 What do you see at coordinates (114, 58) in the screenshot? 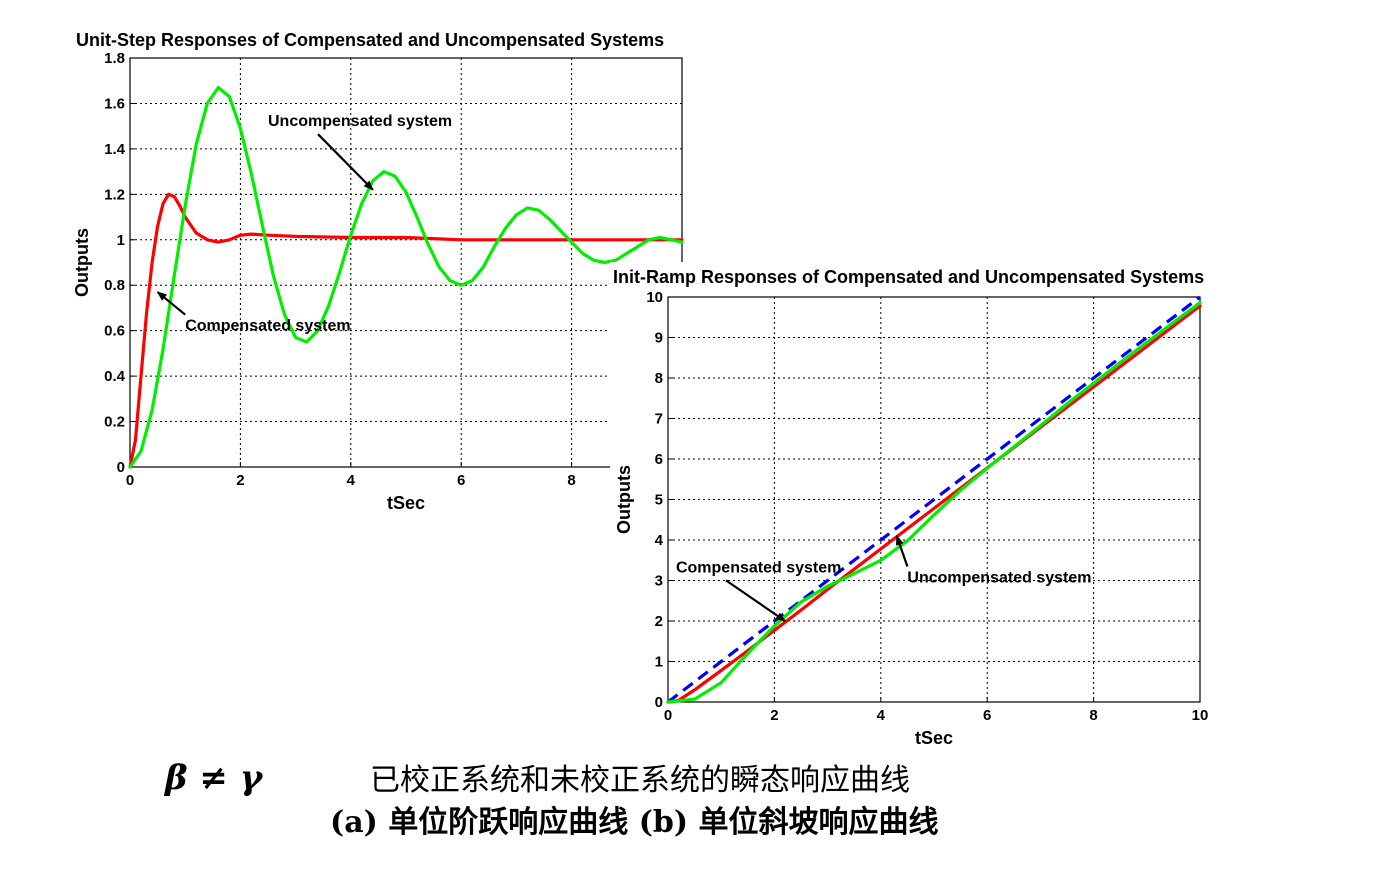
I see `y-tick-label: 1.8` at bounding box center [114, 58].